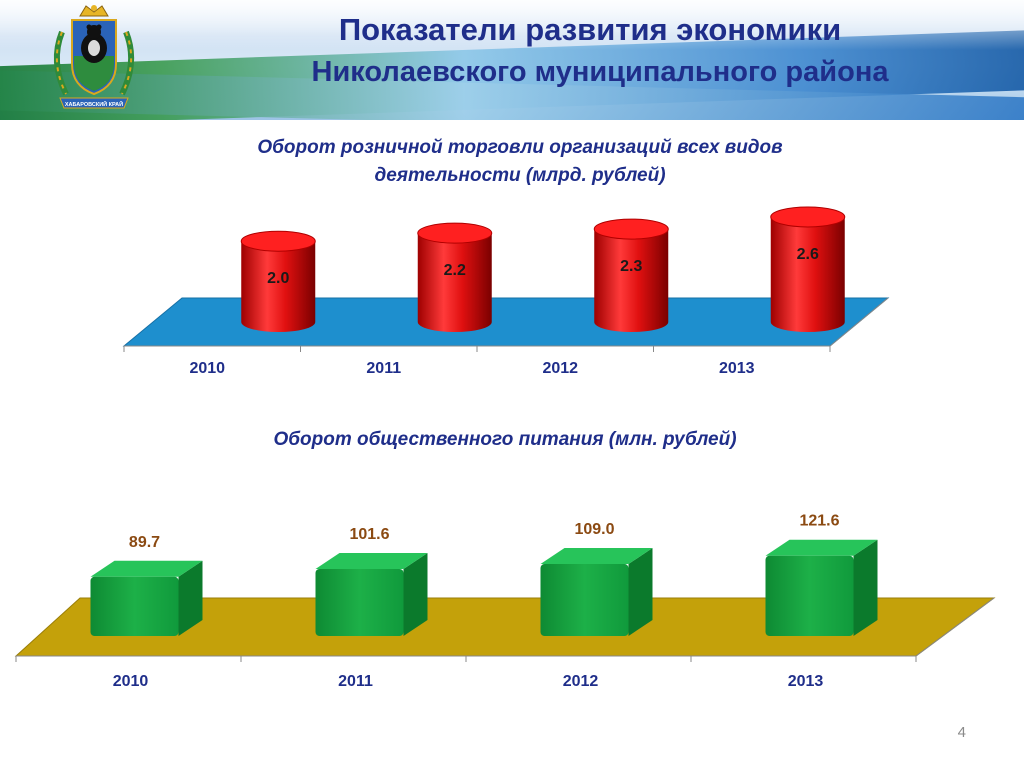 This screenshot has height=768, width=1024. What do you see at coordinates (520, 175) in the screenshot?
I see `retail-chart-title-line2: деятельности (млрд. рублей)` at bounding box center [520, 175].